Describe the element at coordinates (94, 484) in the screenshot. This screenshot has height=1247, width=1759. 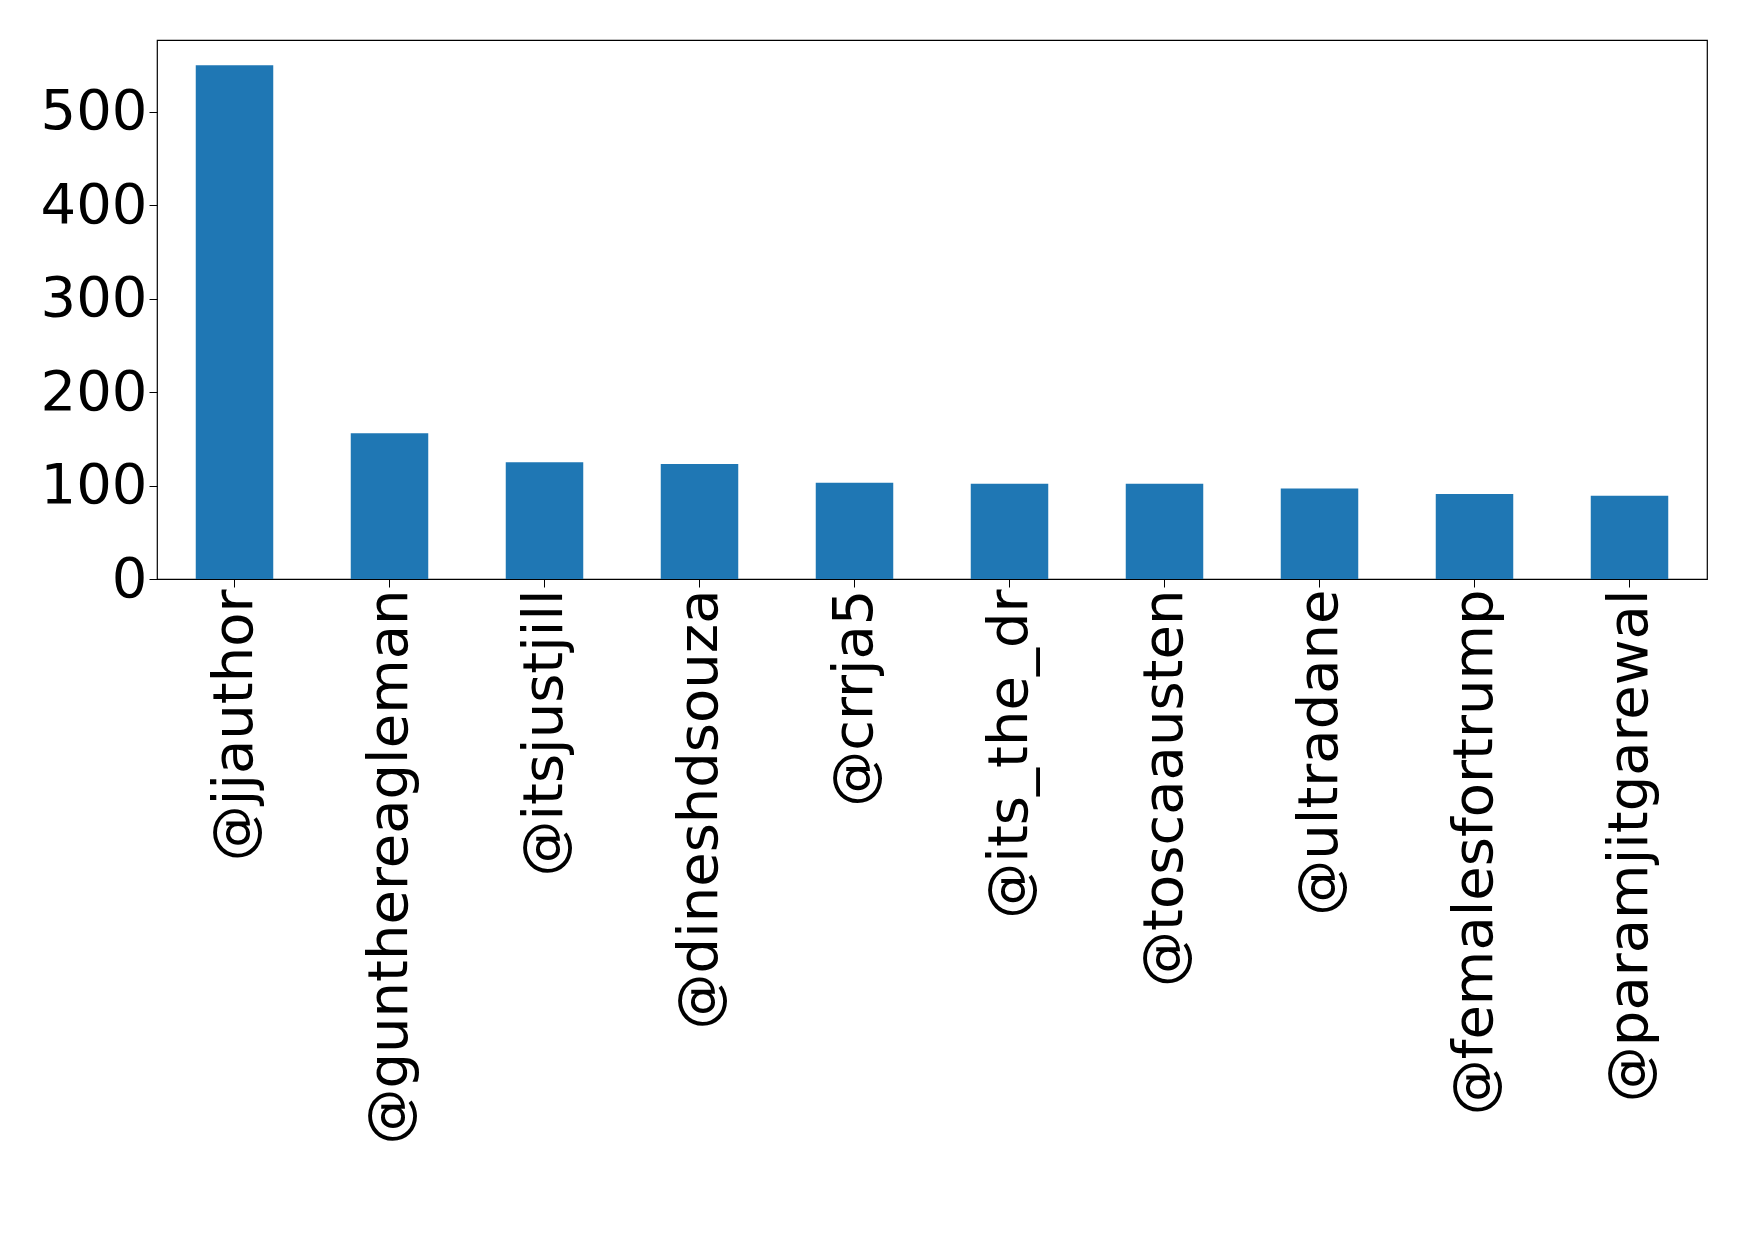
I see `y-tick-label: 100` at that location.